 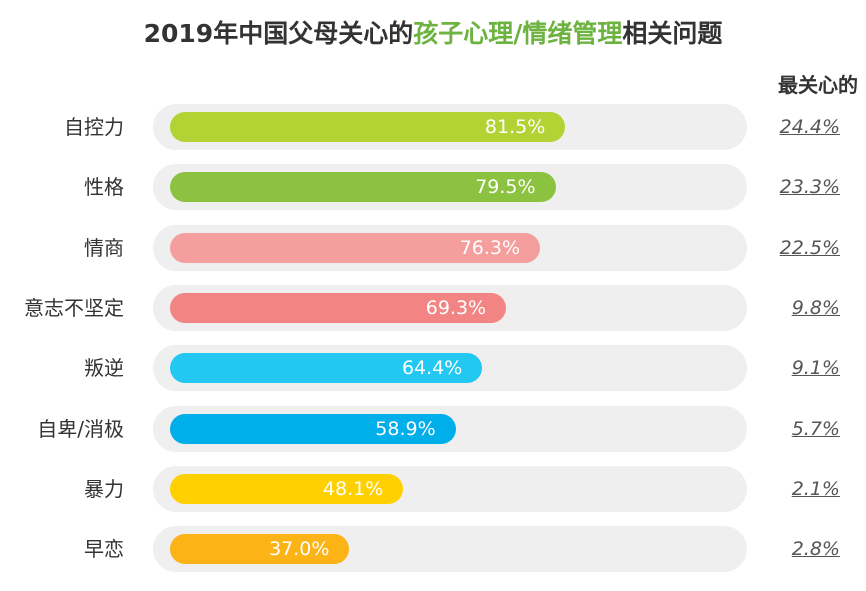 I want to click on chart-row: 暴力 48.1% 2.1%, so click(x=433, y=488).